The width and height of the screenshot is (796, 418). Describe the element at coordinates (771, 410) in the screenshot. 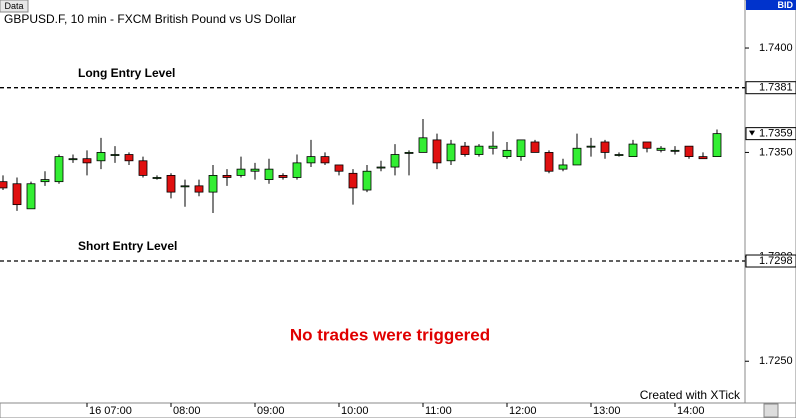

I see `settings-button` at that location.